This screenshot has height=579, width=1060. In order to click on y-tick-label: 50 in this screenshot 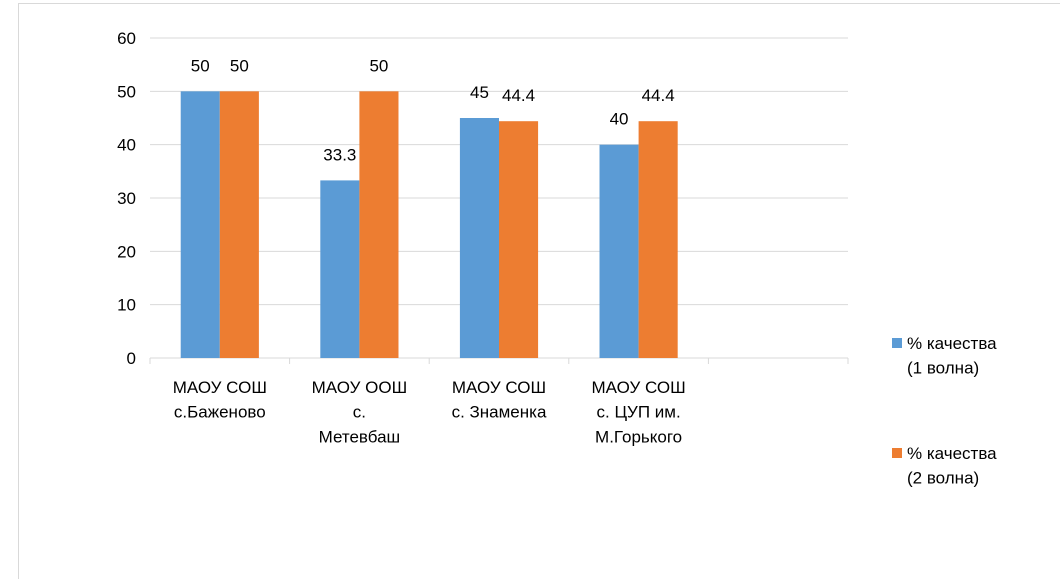, I will do `click(126, 91)`.